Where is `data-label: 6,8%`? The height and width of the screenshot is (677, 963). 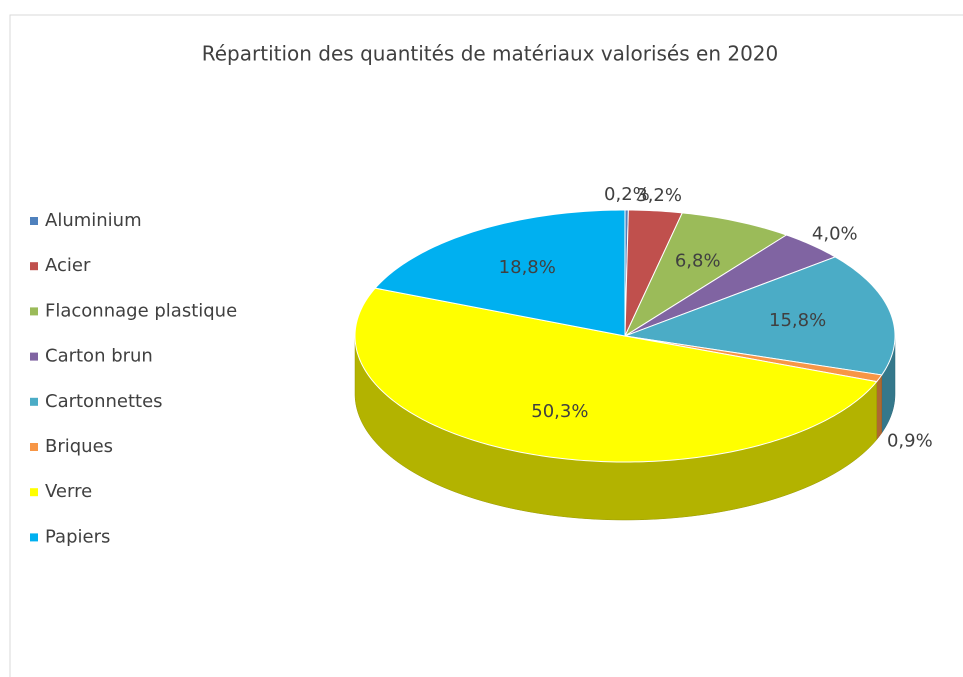
data-label: 6,8% is located at coordinates (698, 260).